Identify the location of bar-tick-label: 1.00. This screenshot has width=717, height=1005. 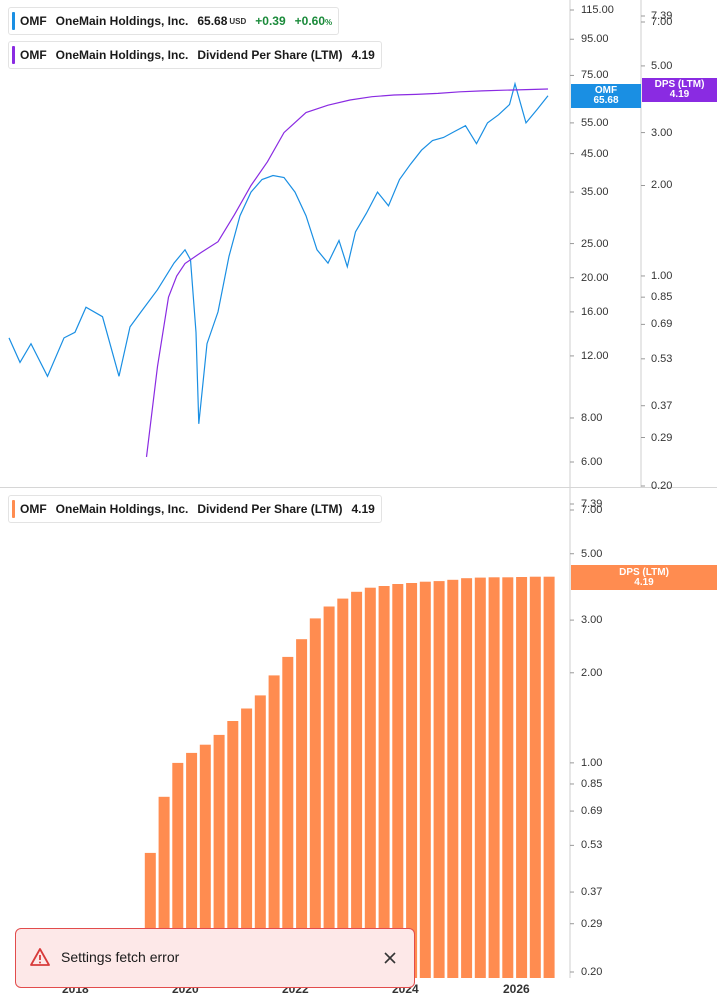
(592, 762).